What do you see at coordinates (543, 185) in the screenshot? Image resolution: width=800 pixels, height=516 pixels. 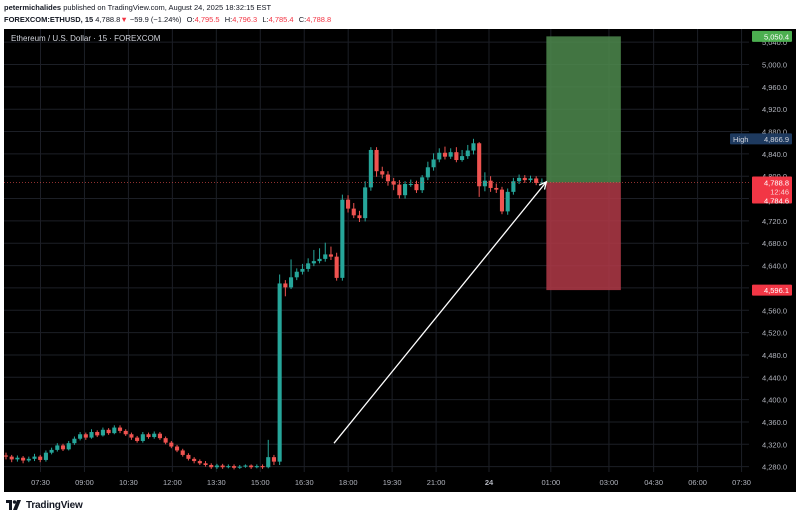 I see `trend-arrow-head-icon` at bounding box center [543, 185].